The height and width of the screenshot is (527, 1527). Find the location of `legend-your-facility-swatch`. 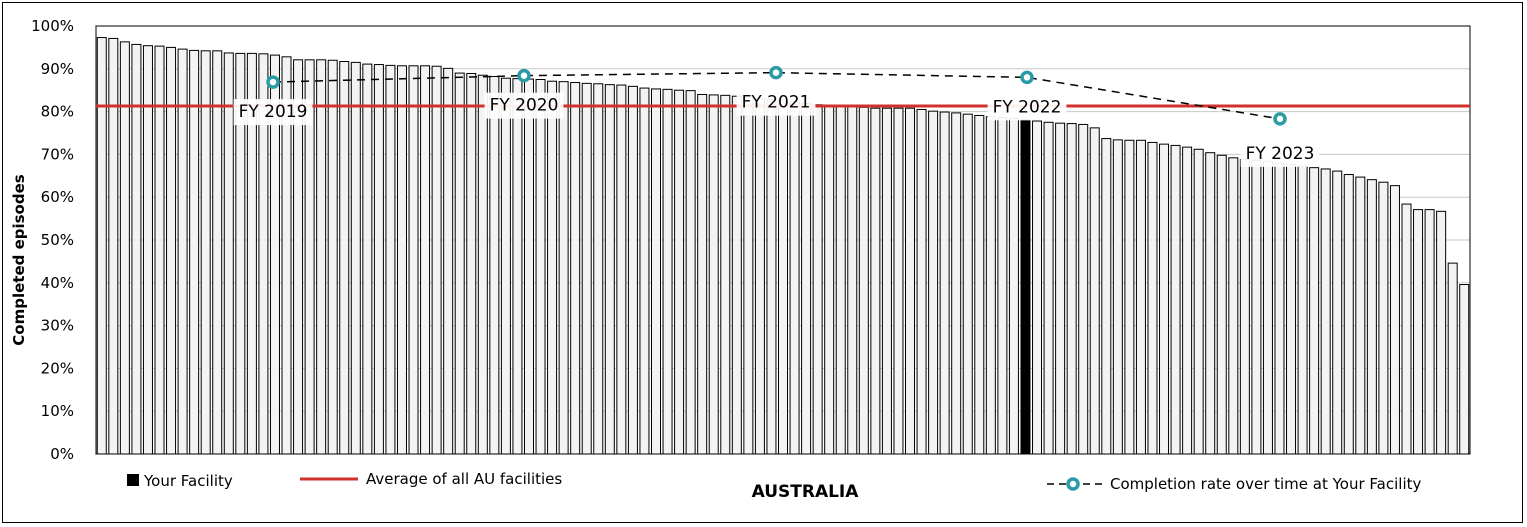

legend-your-facility-swatch is located at coordinates (133, 480).